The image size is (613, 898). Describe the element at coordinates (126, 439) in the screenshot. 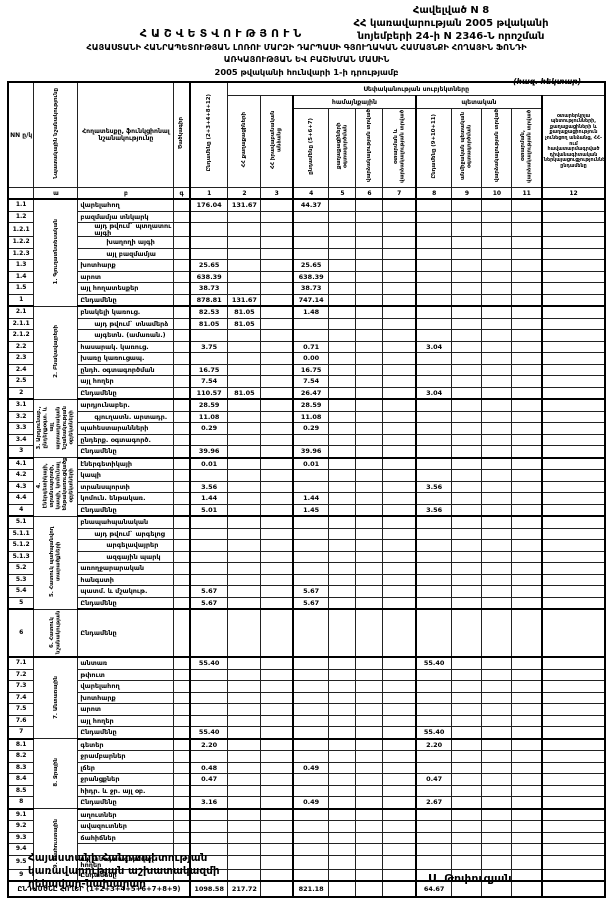

I see `land-type-label: ընդերք. օգտագործ.` at that location.